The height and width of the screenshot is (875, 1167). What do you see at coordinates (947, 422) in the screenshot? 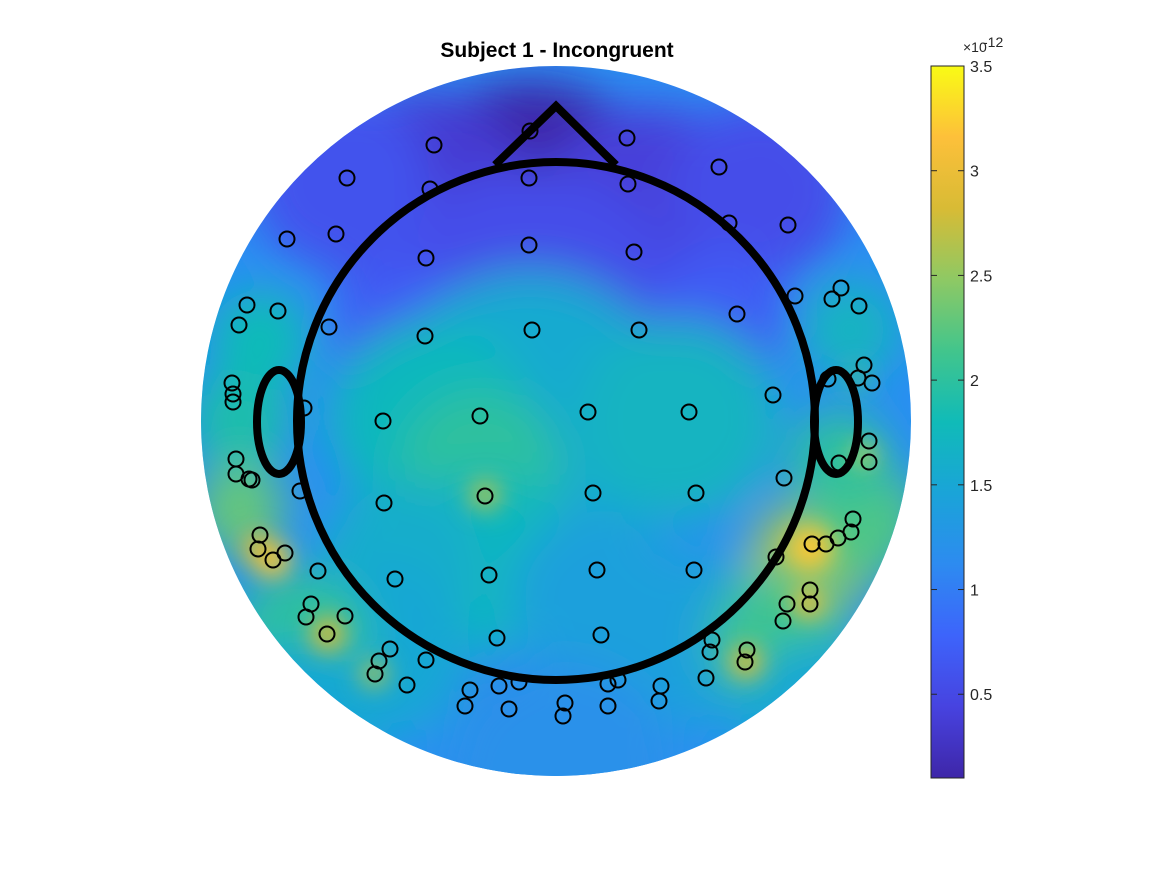
I see `colorbar-gradient` at bounding box center [947, 422].